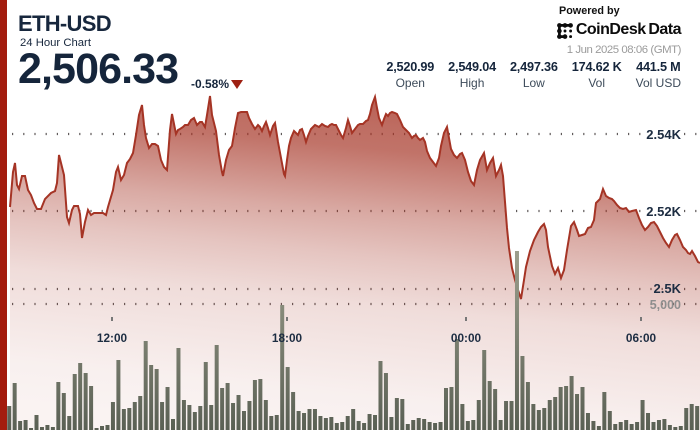 The image size is (700, 430). Describe the element at coordinates (663, 134) in the screenshot. I see `svg-text: 2.54K` at that location.